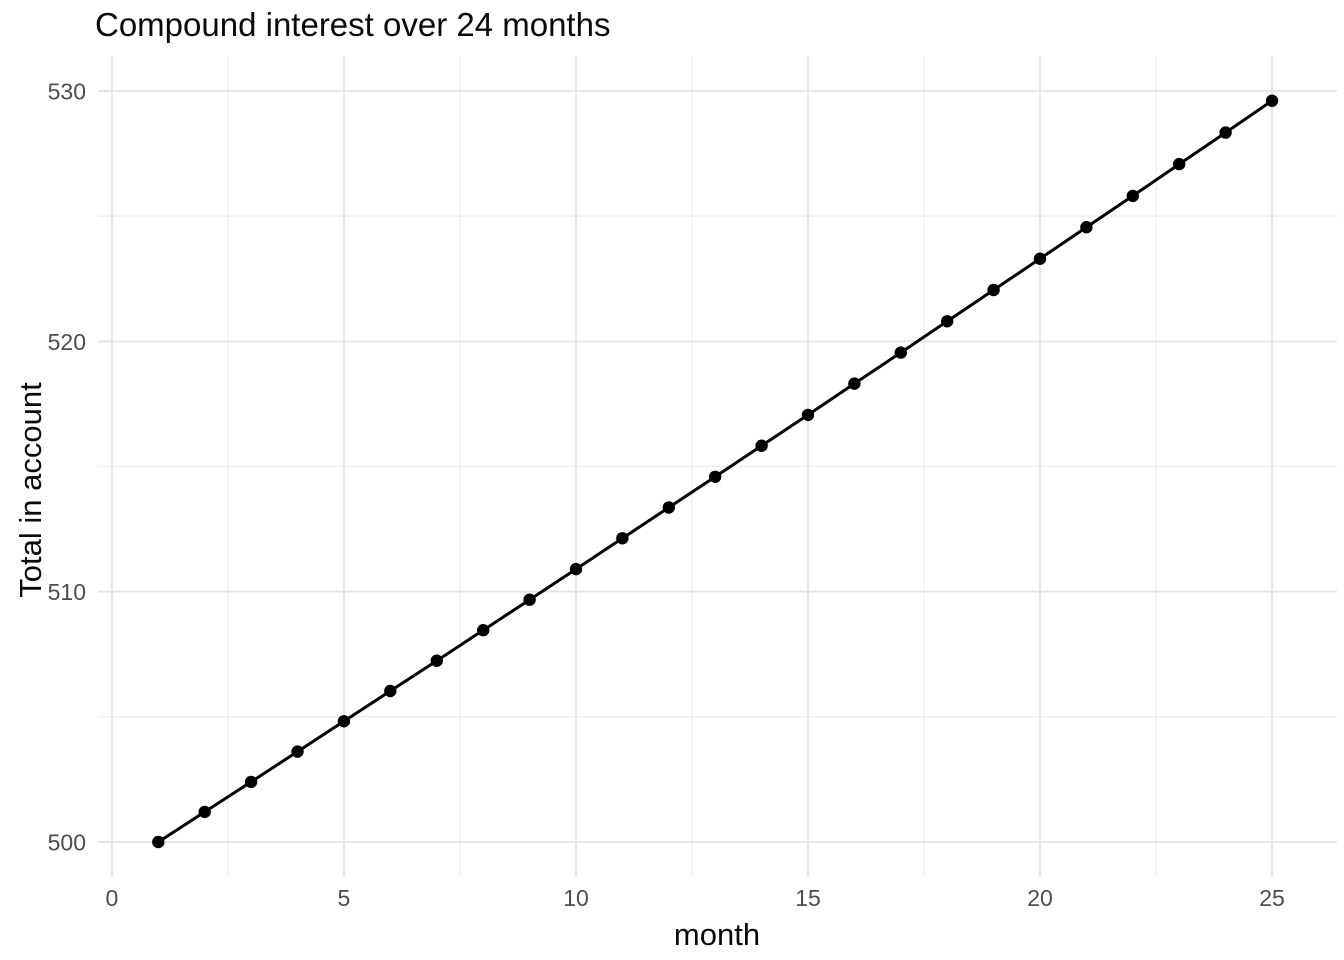 Image resolution: width=1344 pixels, height=960 pixels. What do you see at coordinates (67, 92) in the screenshot?
I see `y-tick-label: 530` at bounding box center [67, 92].